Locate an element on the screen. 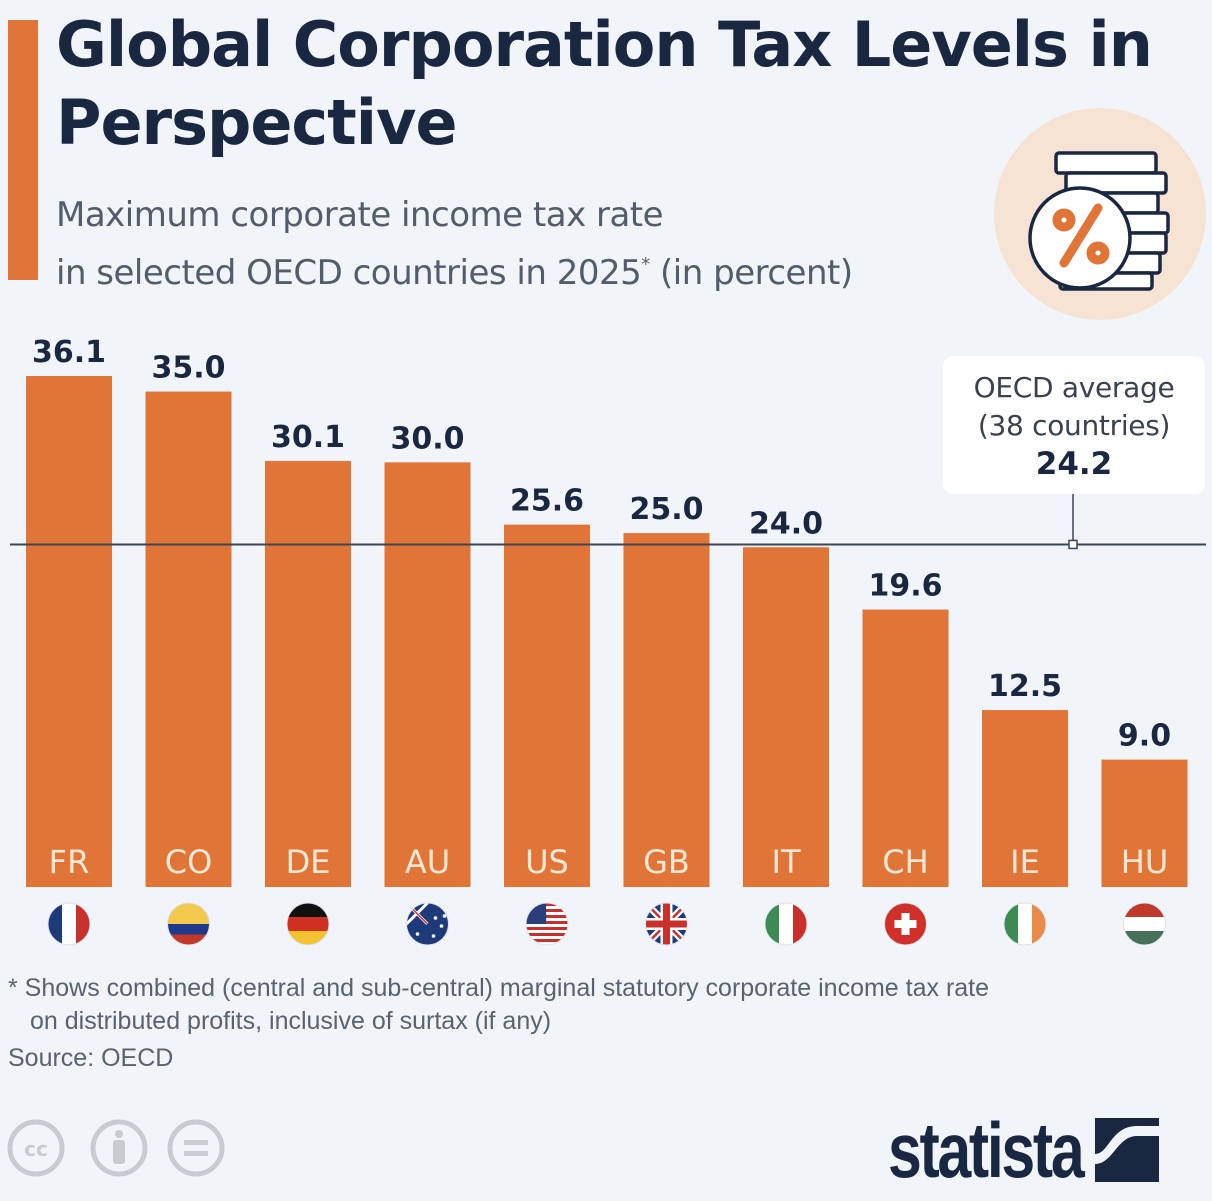 The width and height of the screenshot is (1212, 1201). category-label: US is located at coordinates (547, 862).